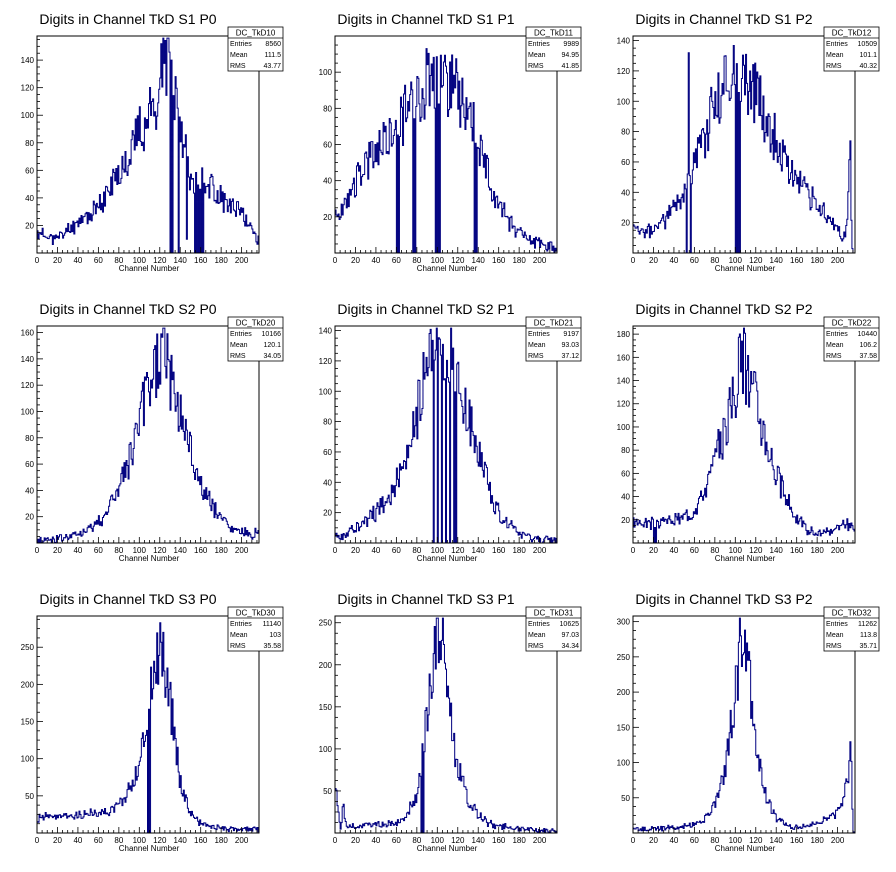 The height and width of the screenshot is (872, 896). Describe the element at coordinates (868, 55) in the screenshot. I see `stats-value: 101.1` at that location.